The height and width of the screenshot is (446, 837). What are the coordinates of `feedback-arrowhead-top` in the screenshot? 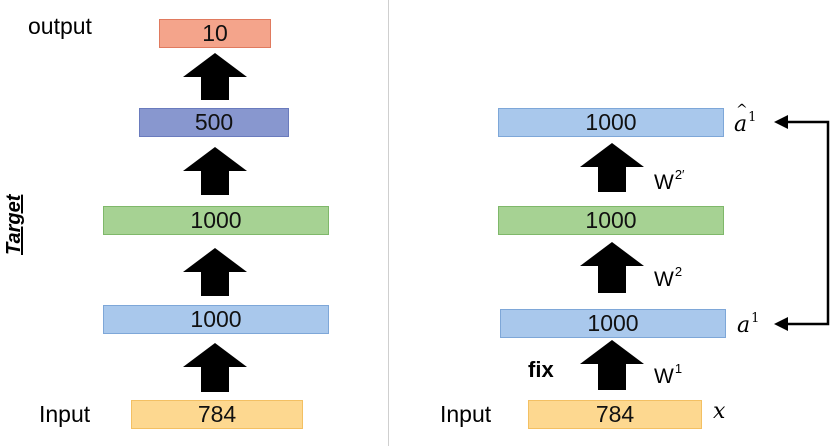 It's located at (781, 122).